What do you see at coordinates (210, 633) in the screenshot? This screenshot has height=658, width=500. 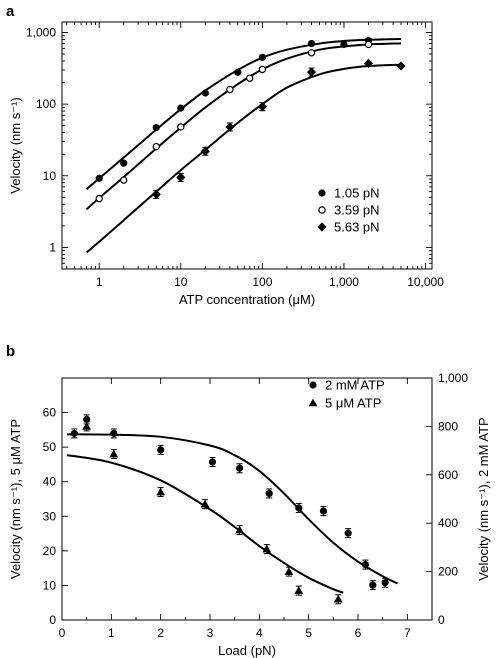 I see `x-tick-label: 3` at bounding box center [210, 633].